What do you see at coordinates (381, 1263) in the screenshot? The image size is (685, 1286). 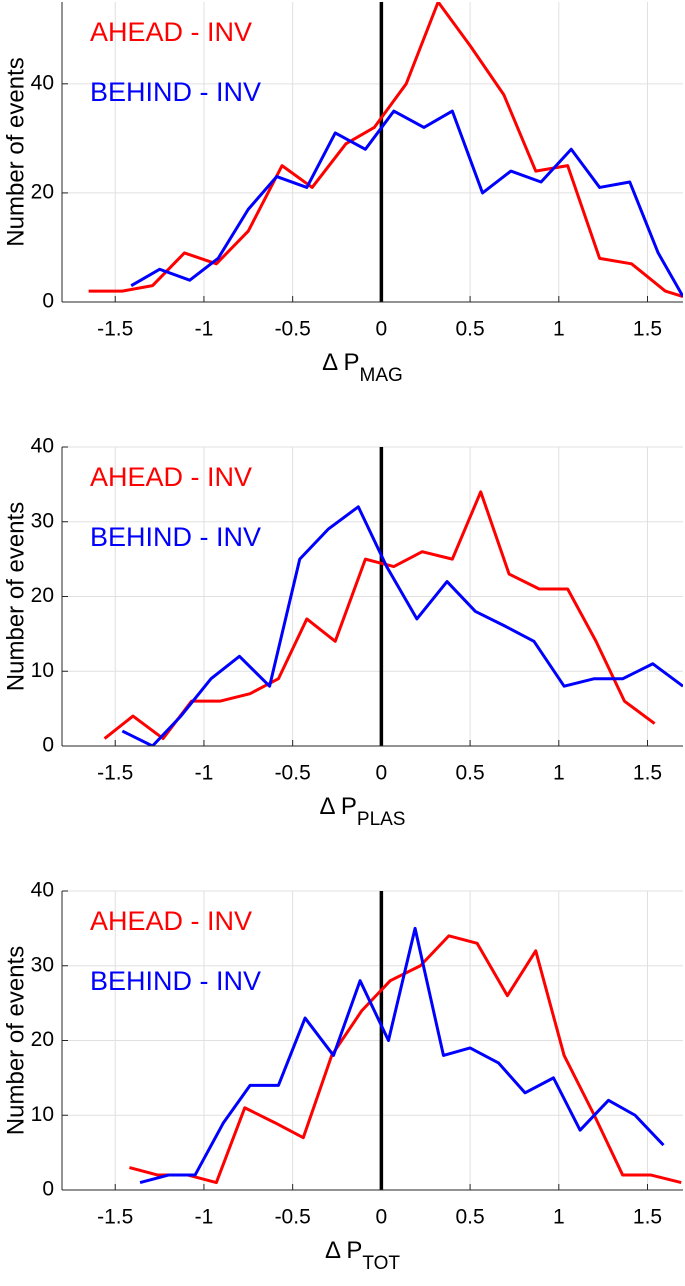 I see `x-axis-label-sub: TOT` at bounding box center [381, 1263].